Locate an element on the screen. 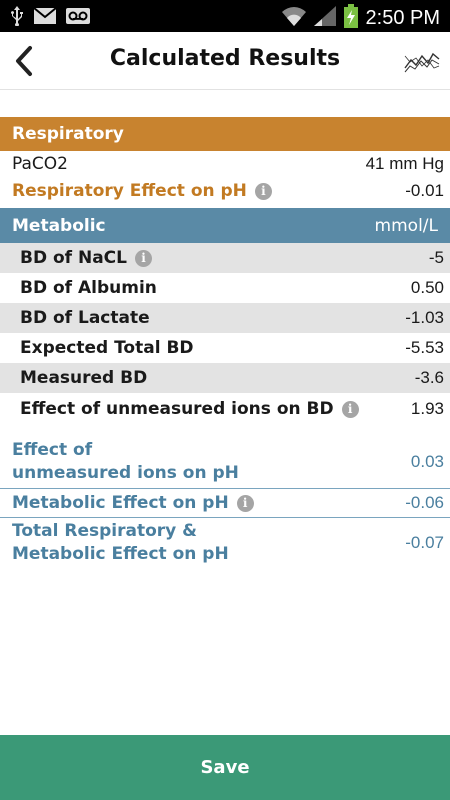 This screenshot has width=450, height=800. row-label: Measured BD is located at coordinates (84, 378).